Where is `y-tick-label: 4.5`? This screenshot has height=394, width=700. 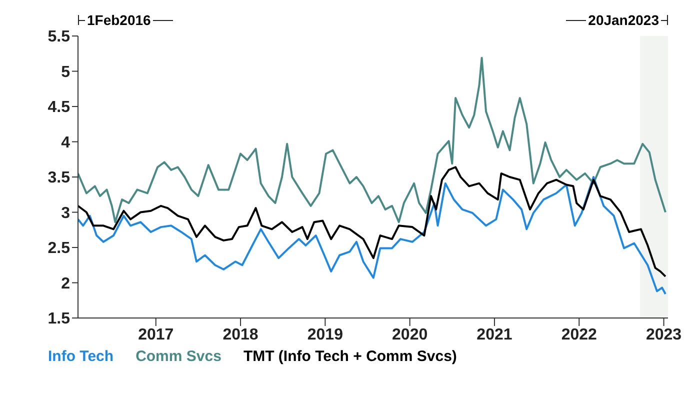 y-tick-label: 4.5 is located at coordinates (59, 107).